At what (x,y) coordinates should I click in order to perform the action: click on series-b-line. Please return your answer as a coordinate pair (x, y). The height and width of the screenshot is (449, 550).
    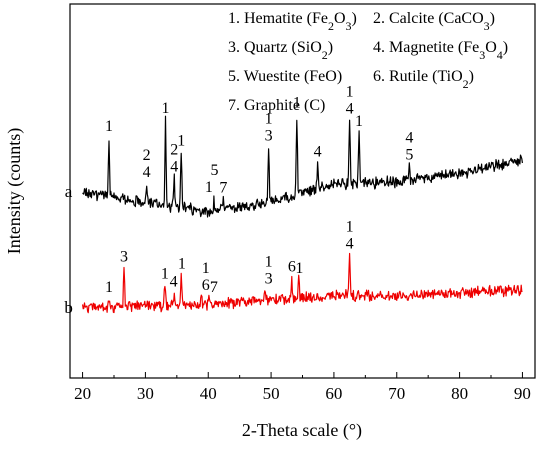
    Looking at the image, I should click on (302, 283).